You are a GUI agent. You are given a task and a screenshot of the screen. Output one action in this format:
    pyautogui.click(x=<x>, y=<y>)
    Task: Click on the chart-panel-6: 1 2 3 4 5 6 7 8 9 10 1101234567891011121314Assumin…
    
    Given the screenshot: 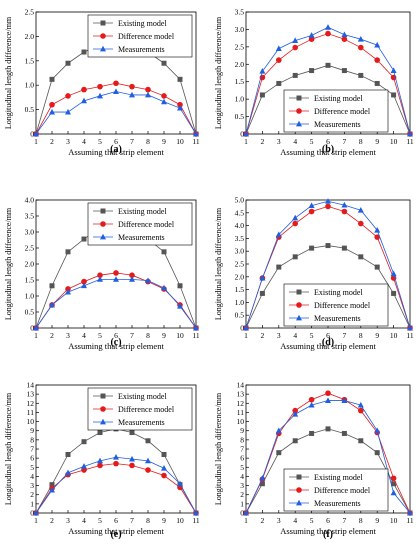 What is the action you would take?
    pyautogui.click(x=314, y=461)
    